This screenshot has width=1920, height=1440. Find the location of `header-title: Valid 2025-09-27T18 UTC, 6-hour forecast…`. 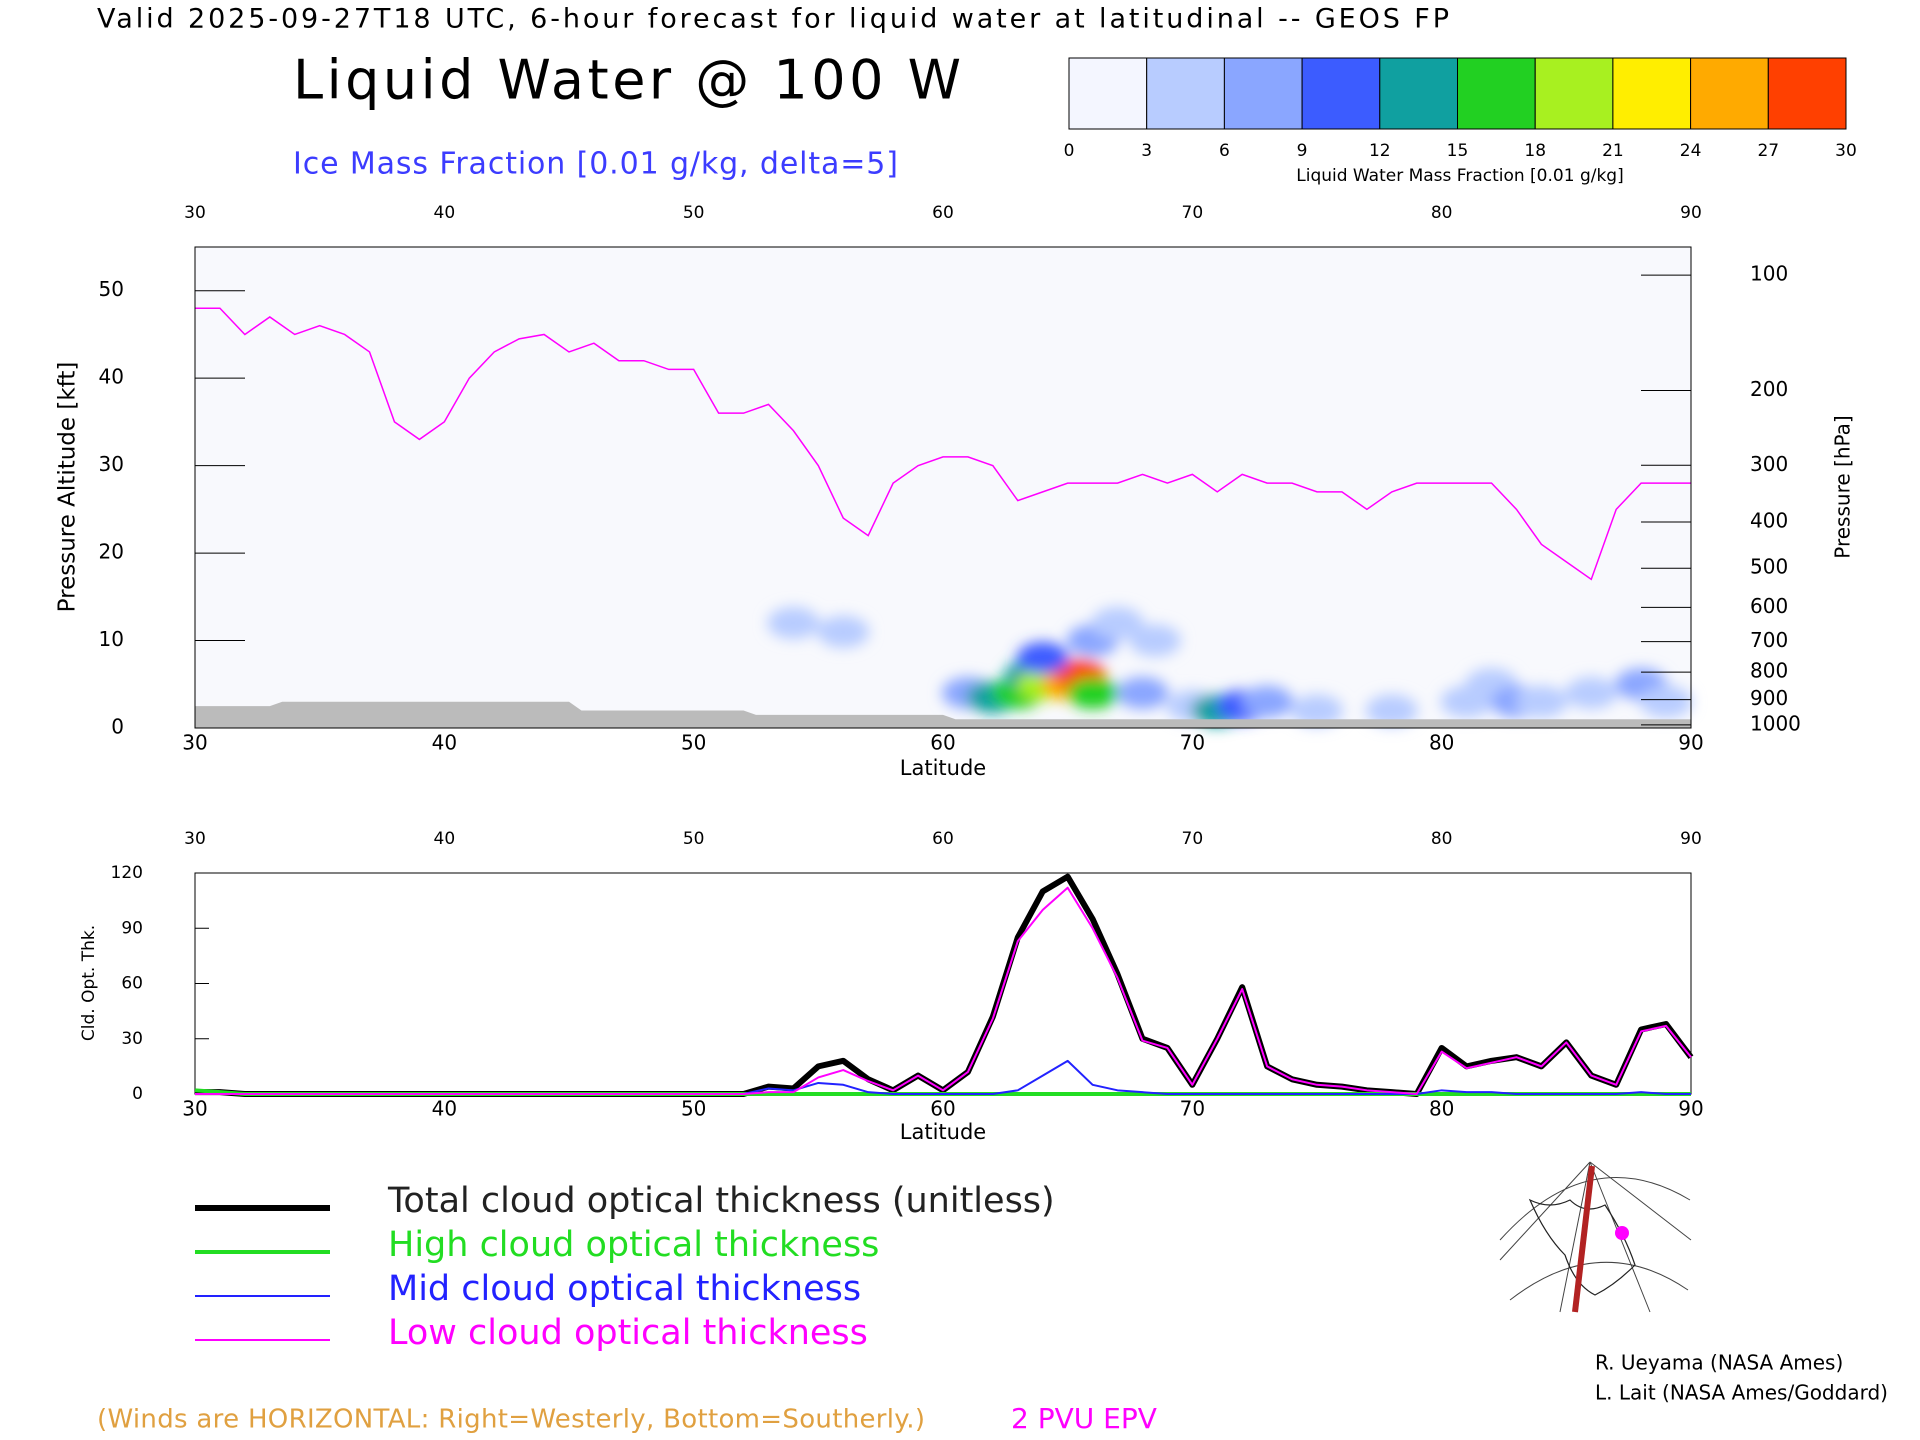

header-title: Valid 2025-09-27T18 UTC, 6-hour forecast… is located at coordinates (773, 19).